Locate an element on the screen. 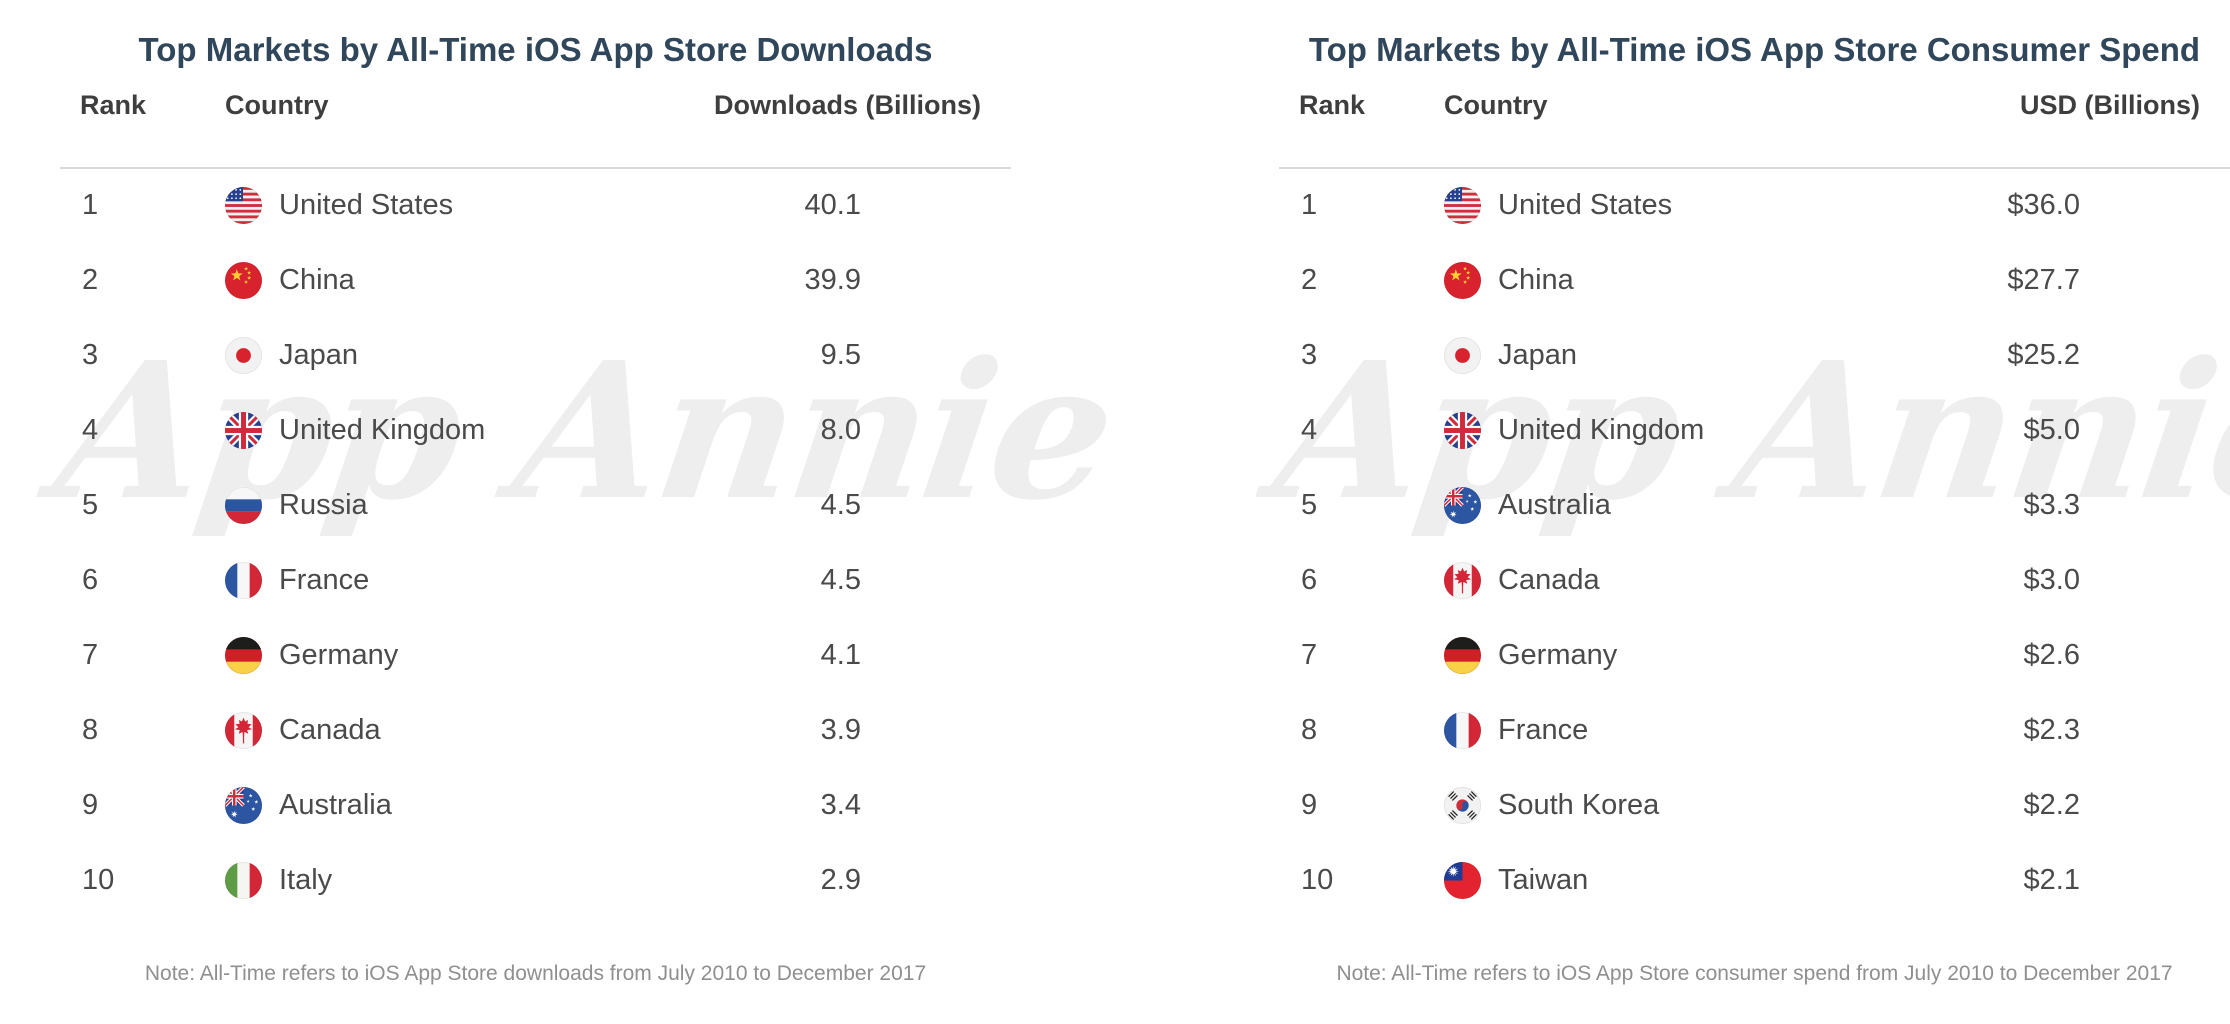 Image resolution: width=2230 pixels, height=1024 pixels. country-name: Taiwan is located at coordinates (1543, 879).